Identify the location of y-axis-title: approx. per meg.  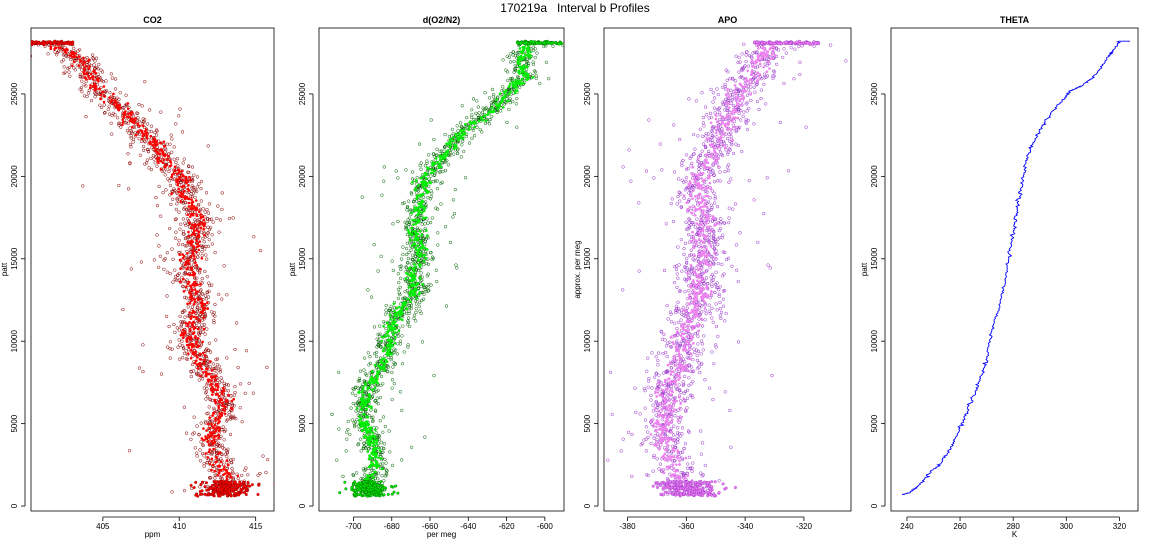
(577, 269).